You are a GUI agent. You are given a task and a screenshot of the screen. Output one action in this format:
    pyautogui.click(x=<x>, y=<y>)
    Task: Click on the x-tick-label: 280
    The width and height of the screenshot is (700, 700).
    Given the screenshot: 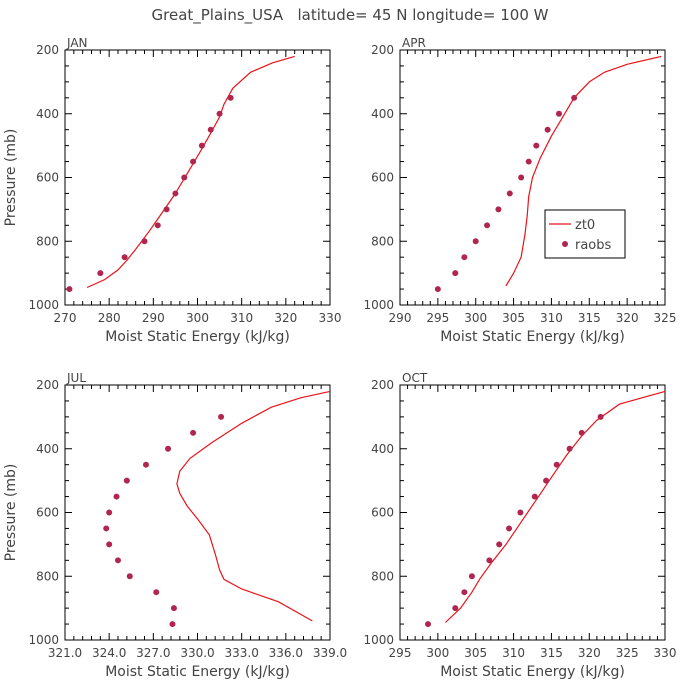 What is the action you would take?
    pyautogui.click(x=109, y=318)
    